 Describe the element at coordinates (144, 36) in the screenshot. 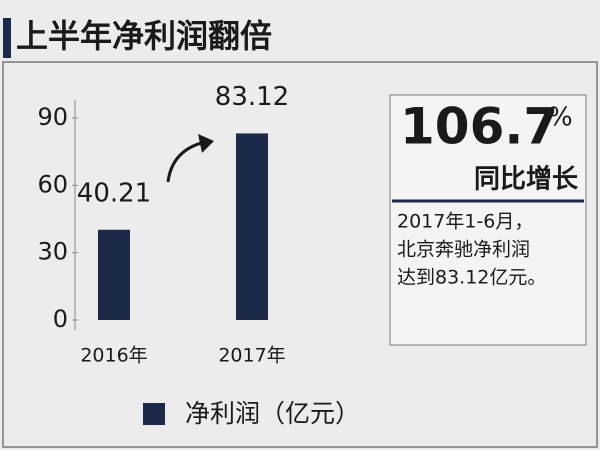

I see `chart-title: 上半年净利润翻倍` at that location.